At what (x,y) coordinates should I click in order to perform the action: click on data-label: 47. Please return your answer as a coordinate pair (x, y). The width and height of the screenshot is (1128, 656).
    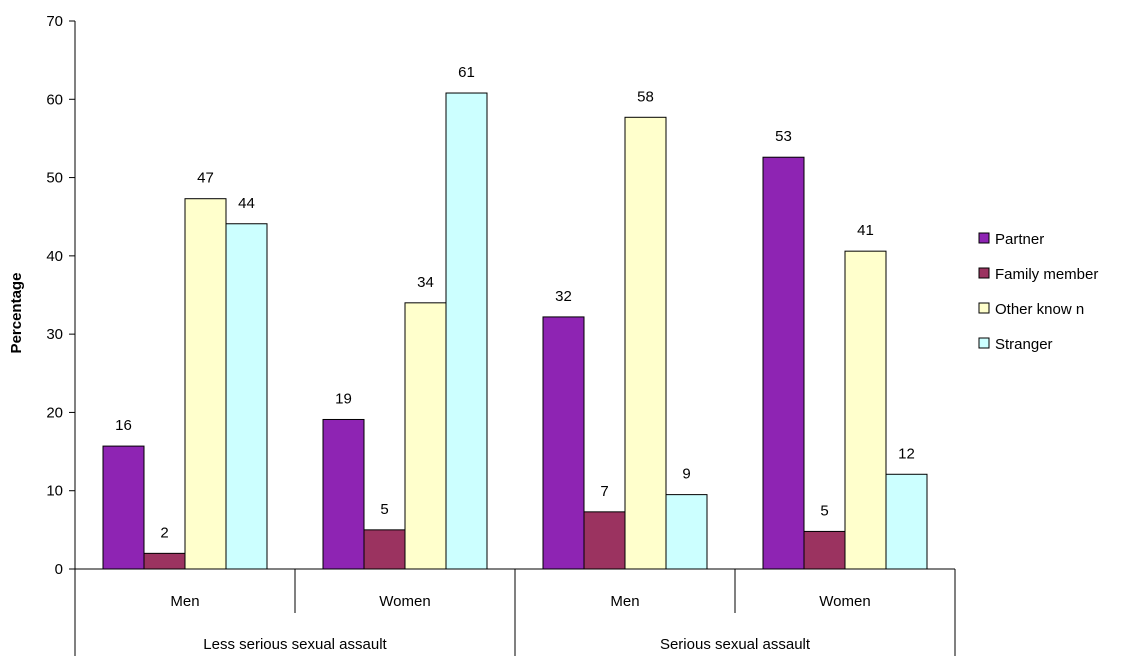
    Looking at the image, I should click on (205, 178).